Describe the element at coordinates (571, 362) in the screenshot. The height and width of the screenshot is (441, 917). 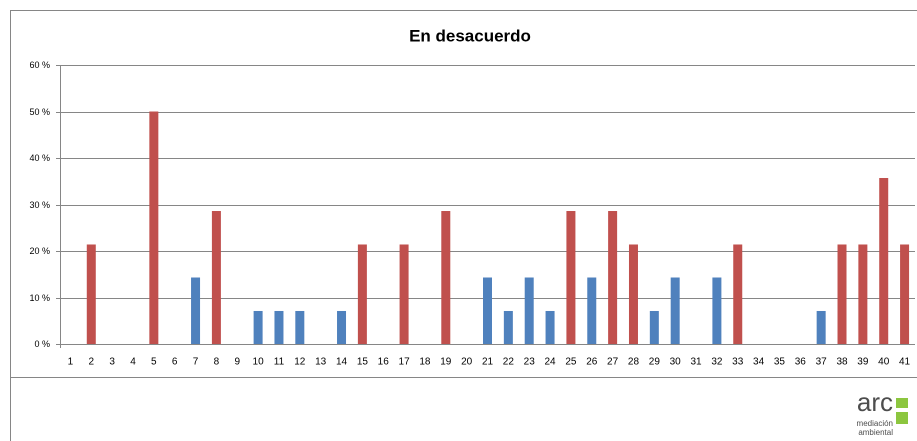
I see `x-tick-label: 25` at that location.